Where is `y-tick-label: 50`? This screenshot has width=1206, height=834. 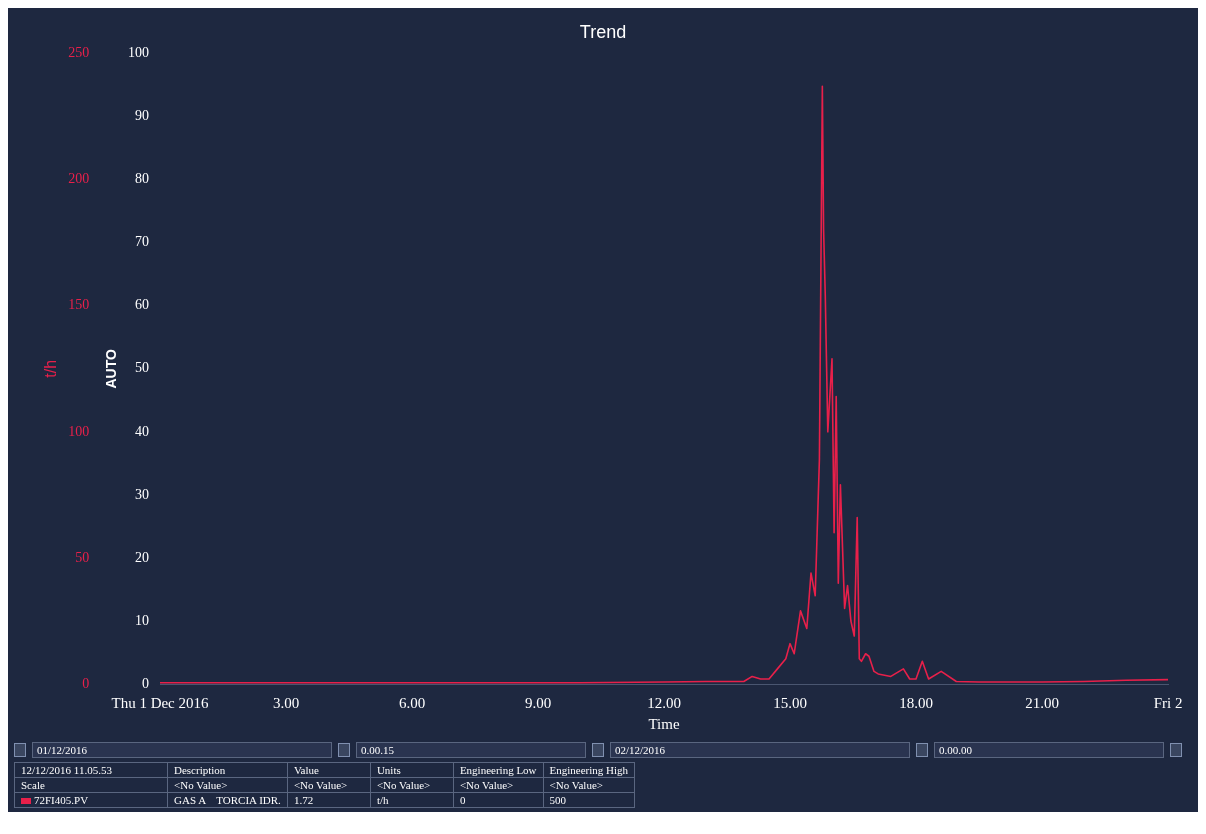 y-tick-label: 50 is located at coordinates (82, 557).